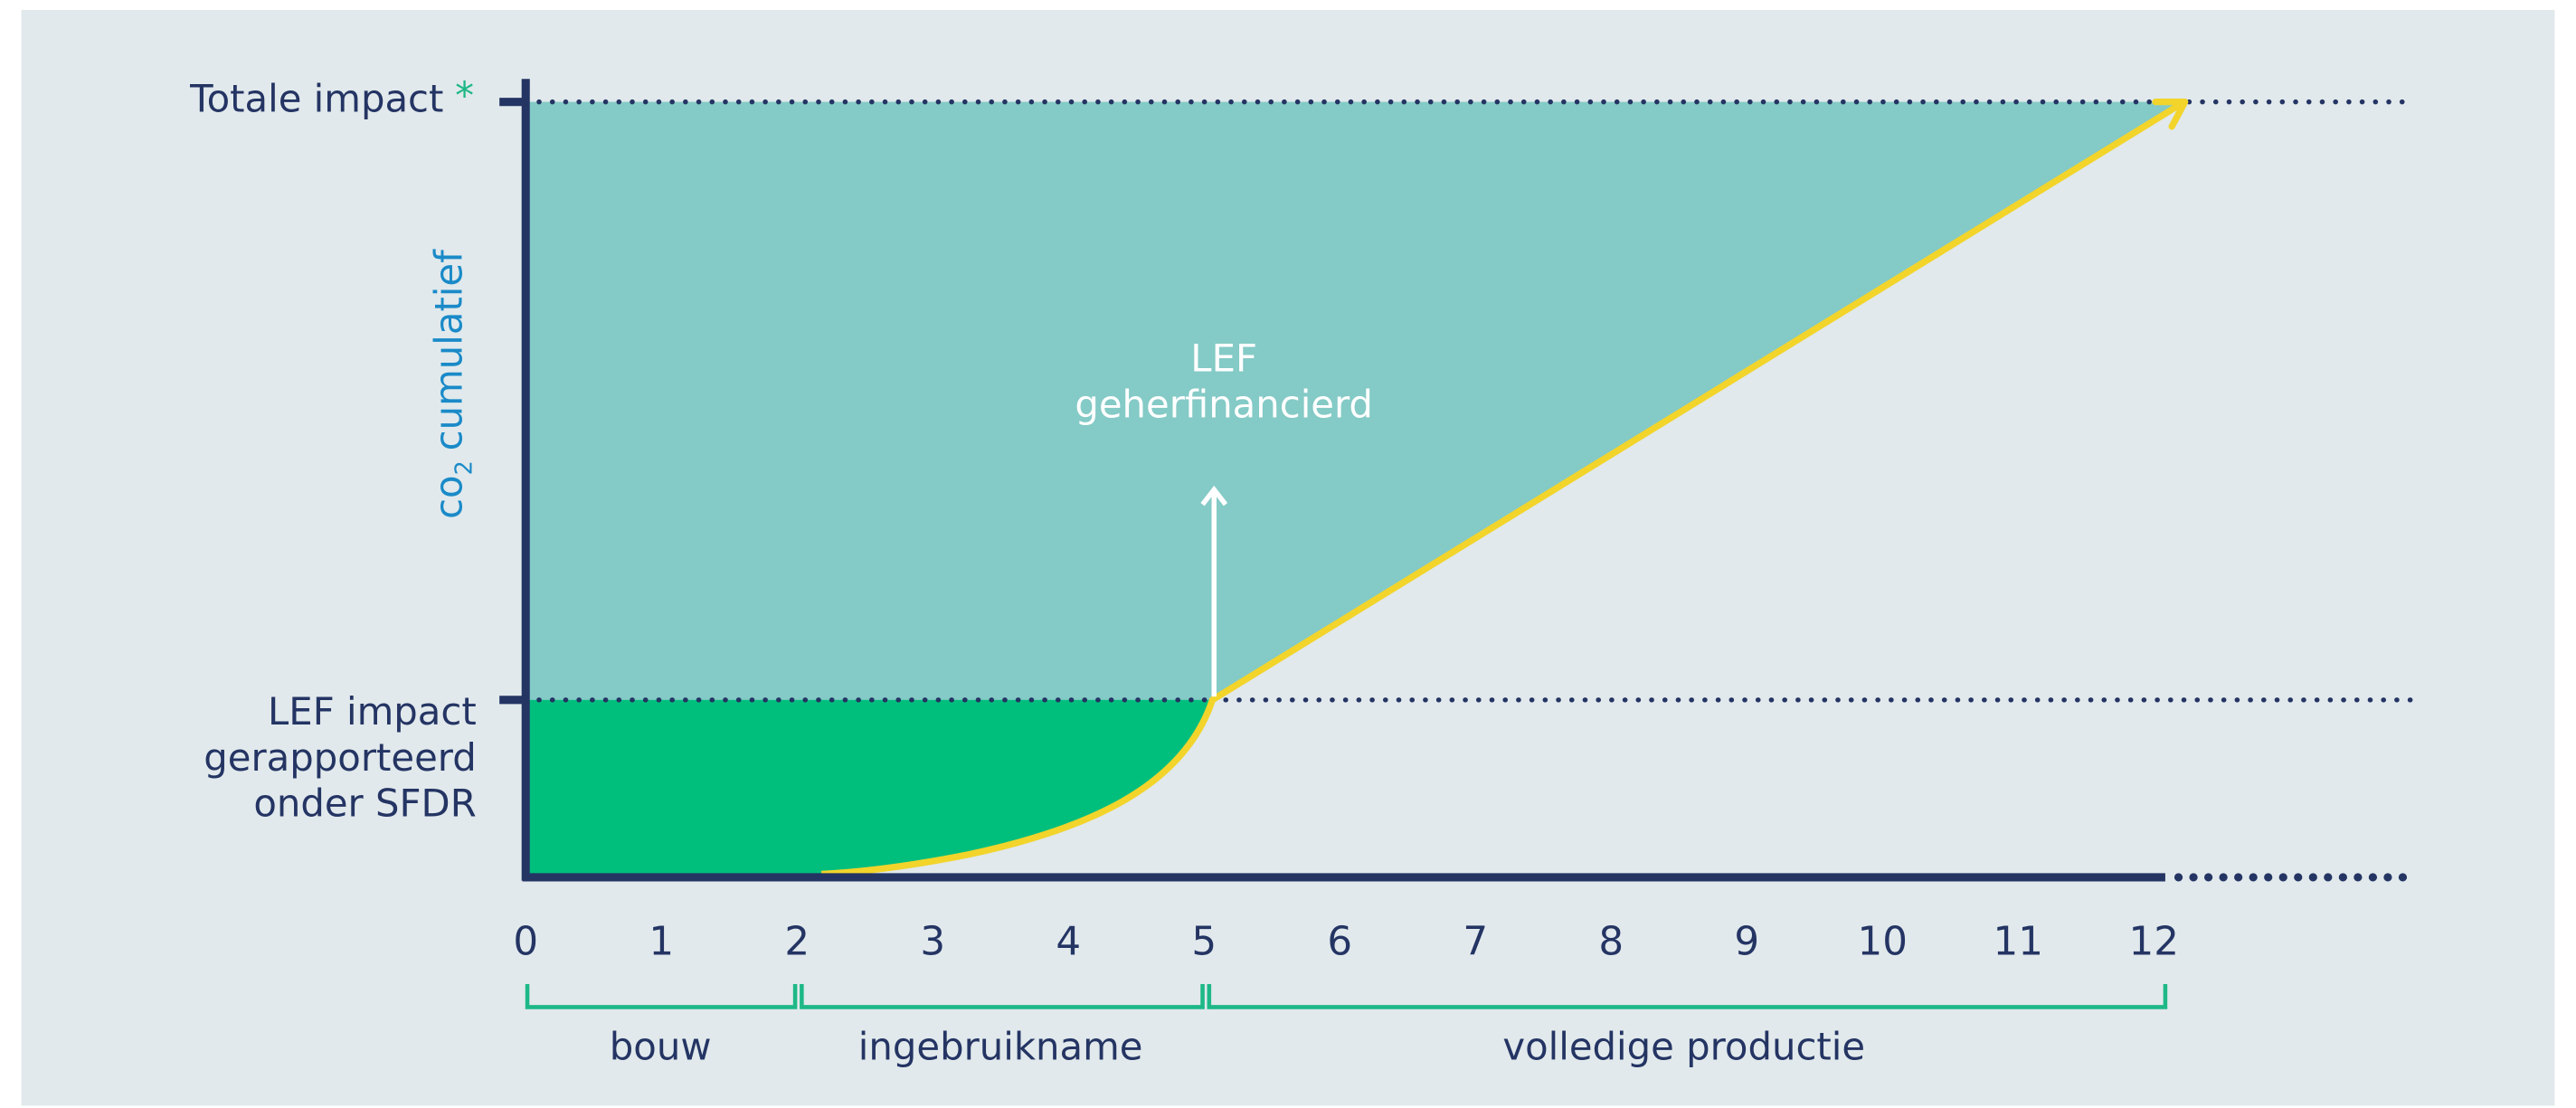 Image resolution: width=2576 pixels, height=1108 pixels. I want to click on x-tick-label: 12, so click(2153, 941).